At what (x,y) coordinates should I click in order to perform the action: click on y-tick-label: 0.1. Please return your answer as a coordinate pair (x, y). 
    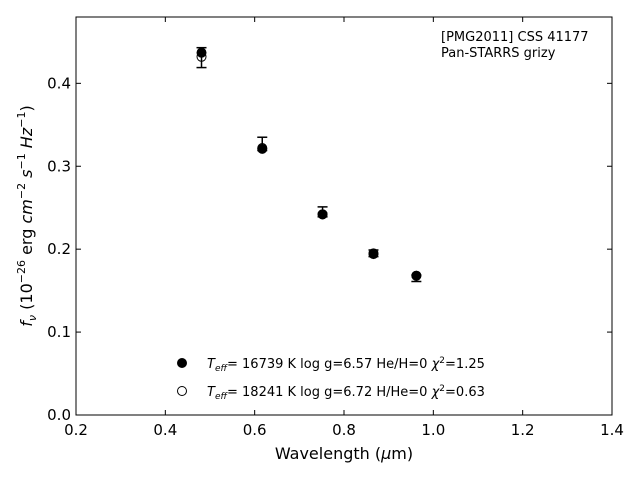
    Looking at the image, I should click on (59, 332).